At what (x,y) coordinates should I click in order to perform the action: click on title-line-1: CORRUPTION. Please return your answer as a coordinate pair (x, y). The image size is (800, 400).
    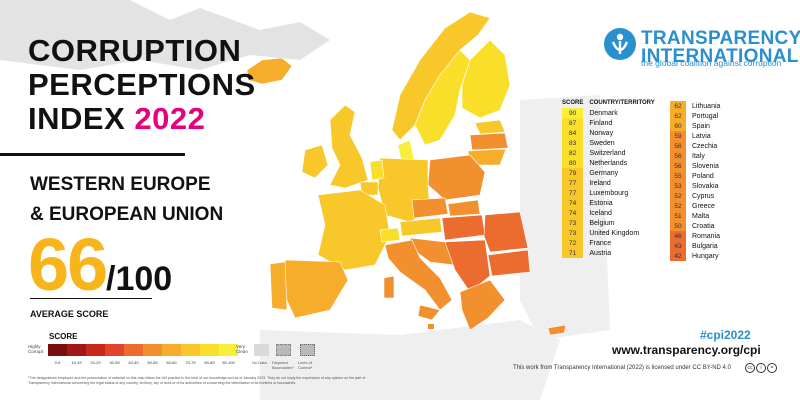
    Looking at the image, I should click on (135, 50).